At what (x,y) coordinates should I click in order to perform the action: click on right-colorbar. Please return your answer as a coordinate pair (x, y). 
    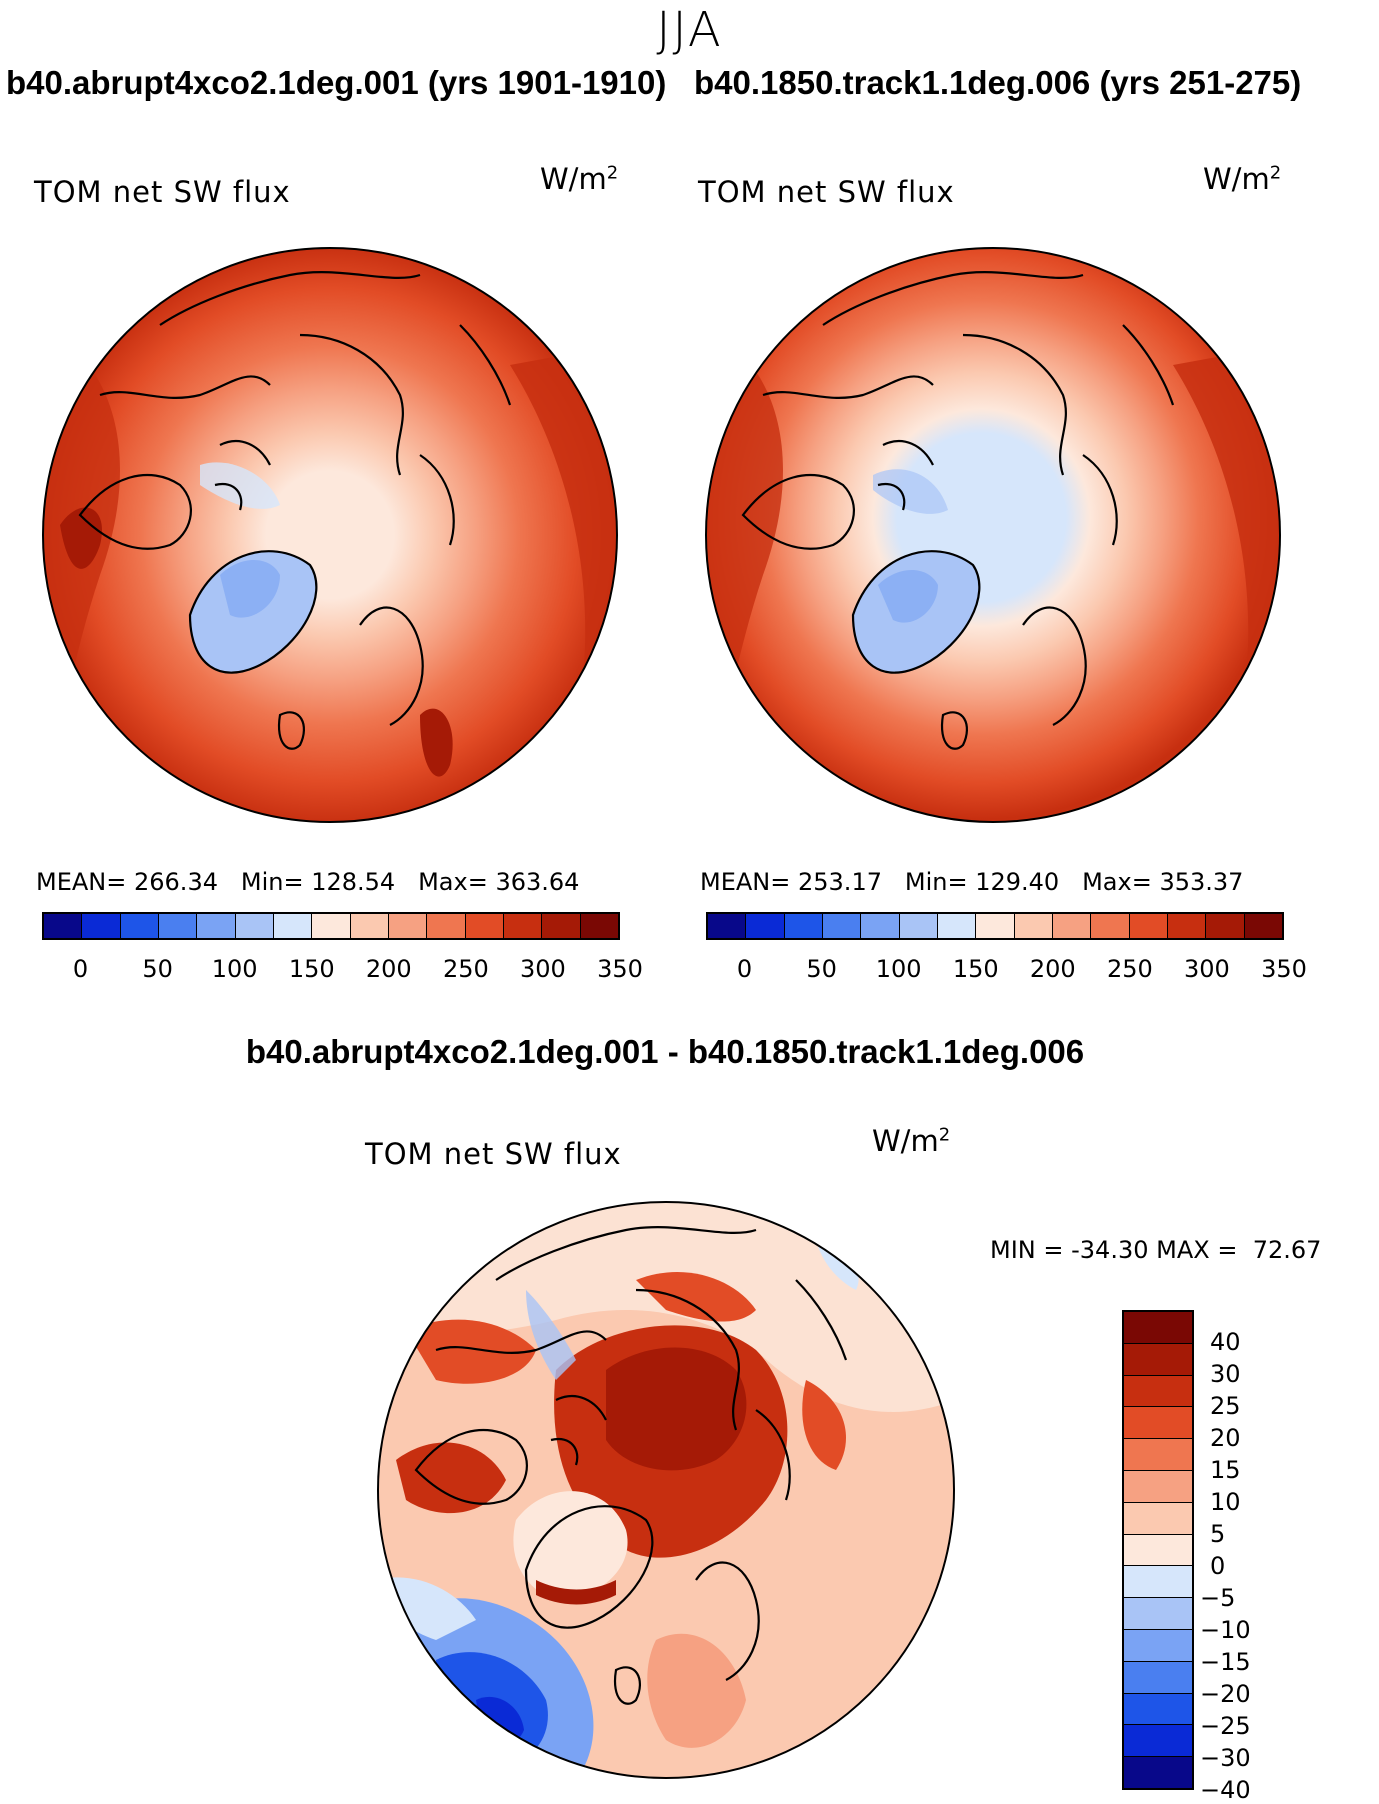
    Looking at the image, I should click on (995, 926).